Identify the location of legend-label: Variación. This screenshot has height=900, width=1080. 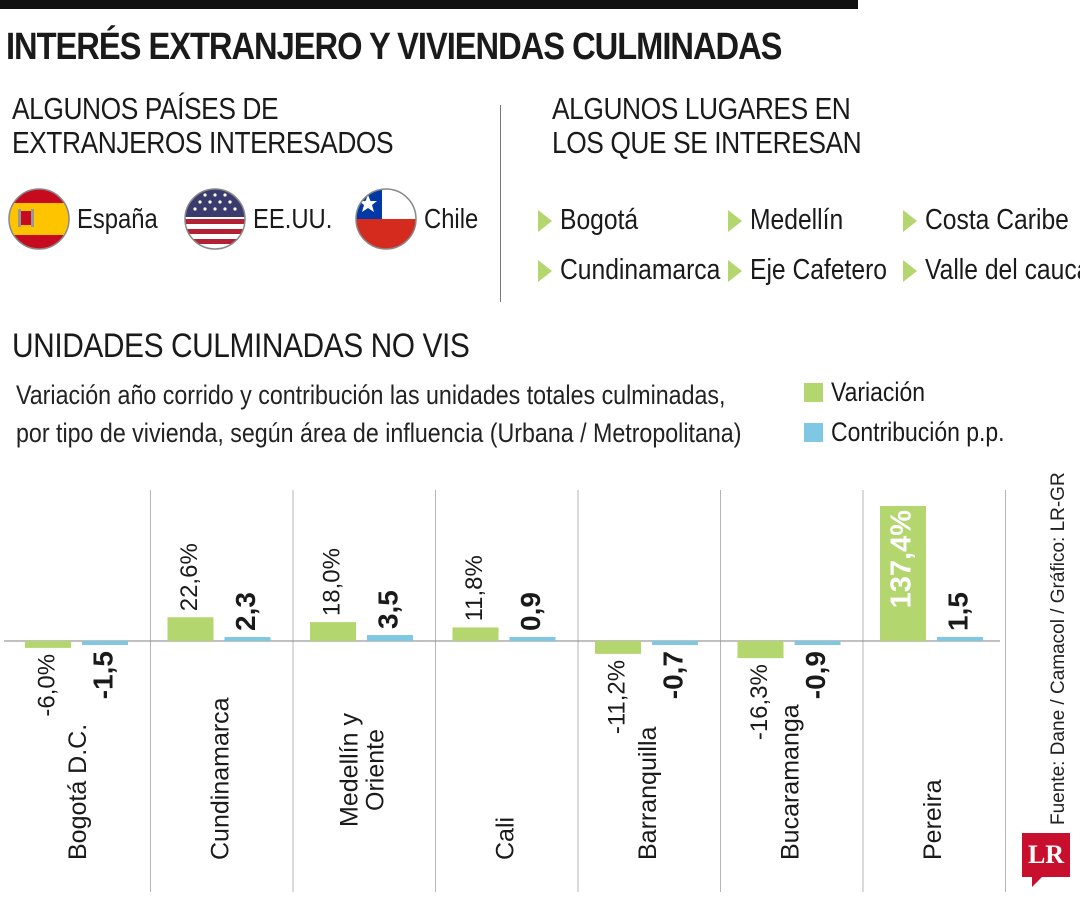
(878, 392).